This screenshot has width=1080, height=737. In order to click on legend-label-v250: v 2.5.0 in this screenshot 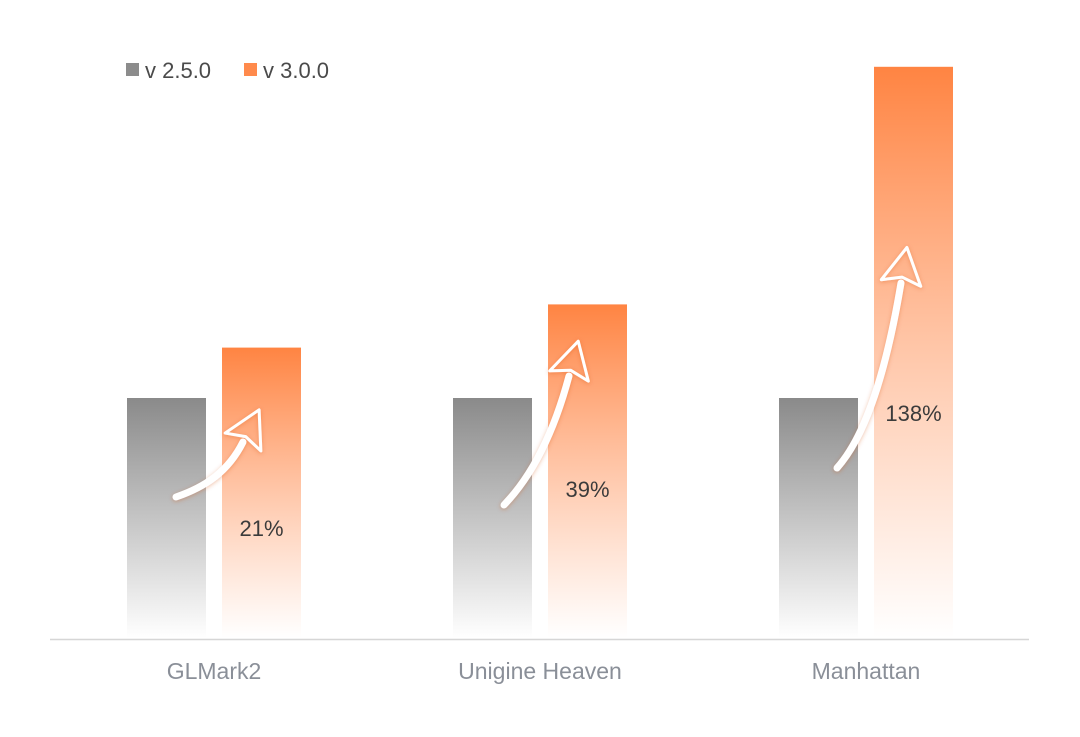, I will do `click(178, 70)`.